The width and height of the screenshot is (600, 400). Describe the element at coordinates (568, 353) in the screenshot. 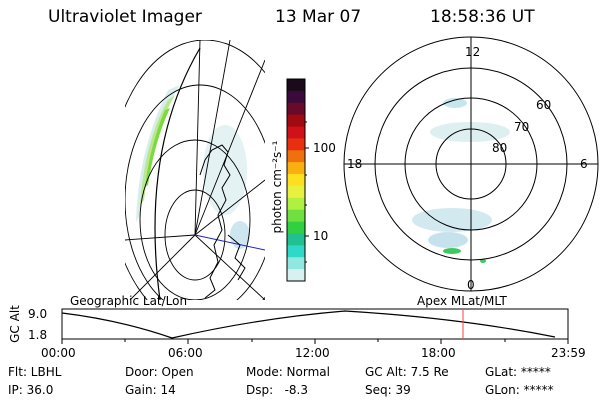

I see `timeline-xtick-2359: 23:59` at that location.